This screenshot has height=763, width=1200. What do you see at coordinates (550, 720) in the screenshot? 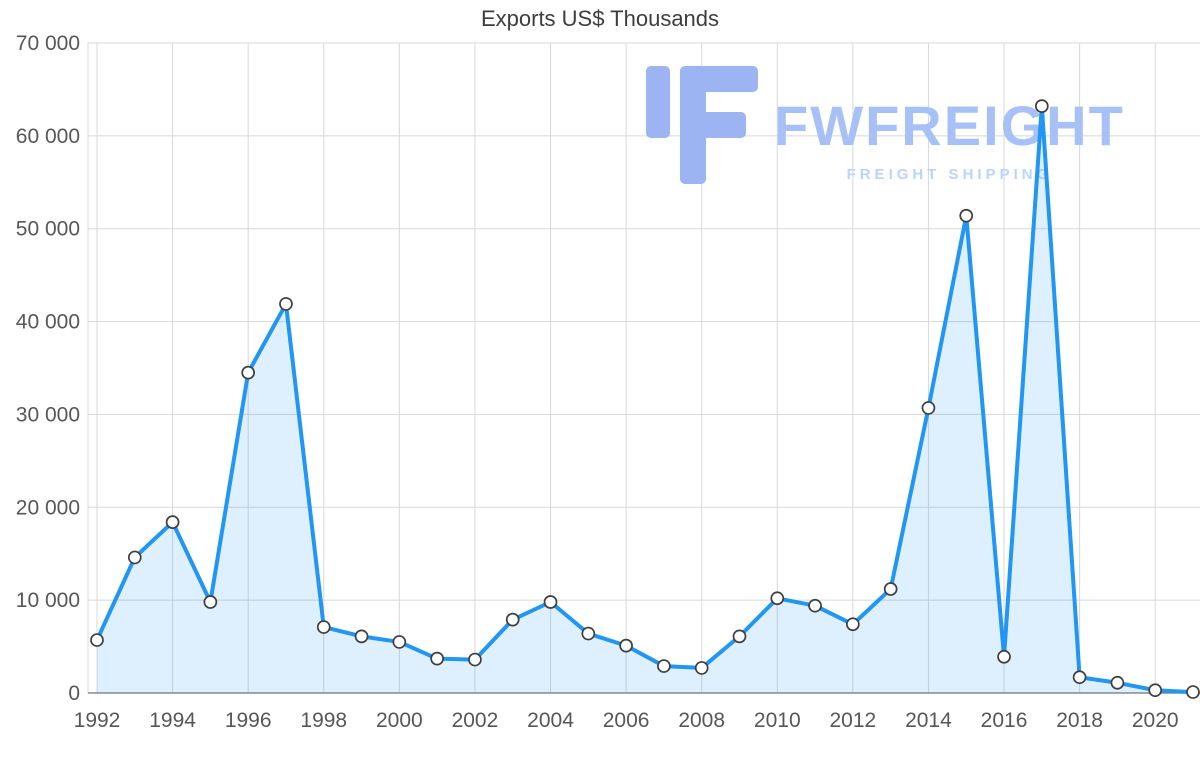
I see `svg-text: 2004` at bounding box center [550, 720].